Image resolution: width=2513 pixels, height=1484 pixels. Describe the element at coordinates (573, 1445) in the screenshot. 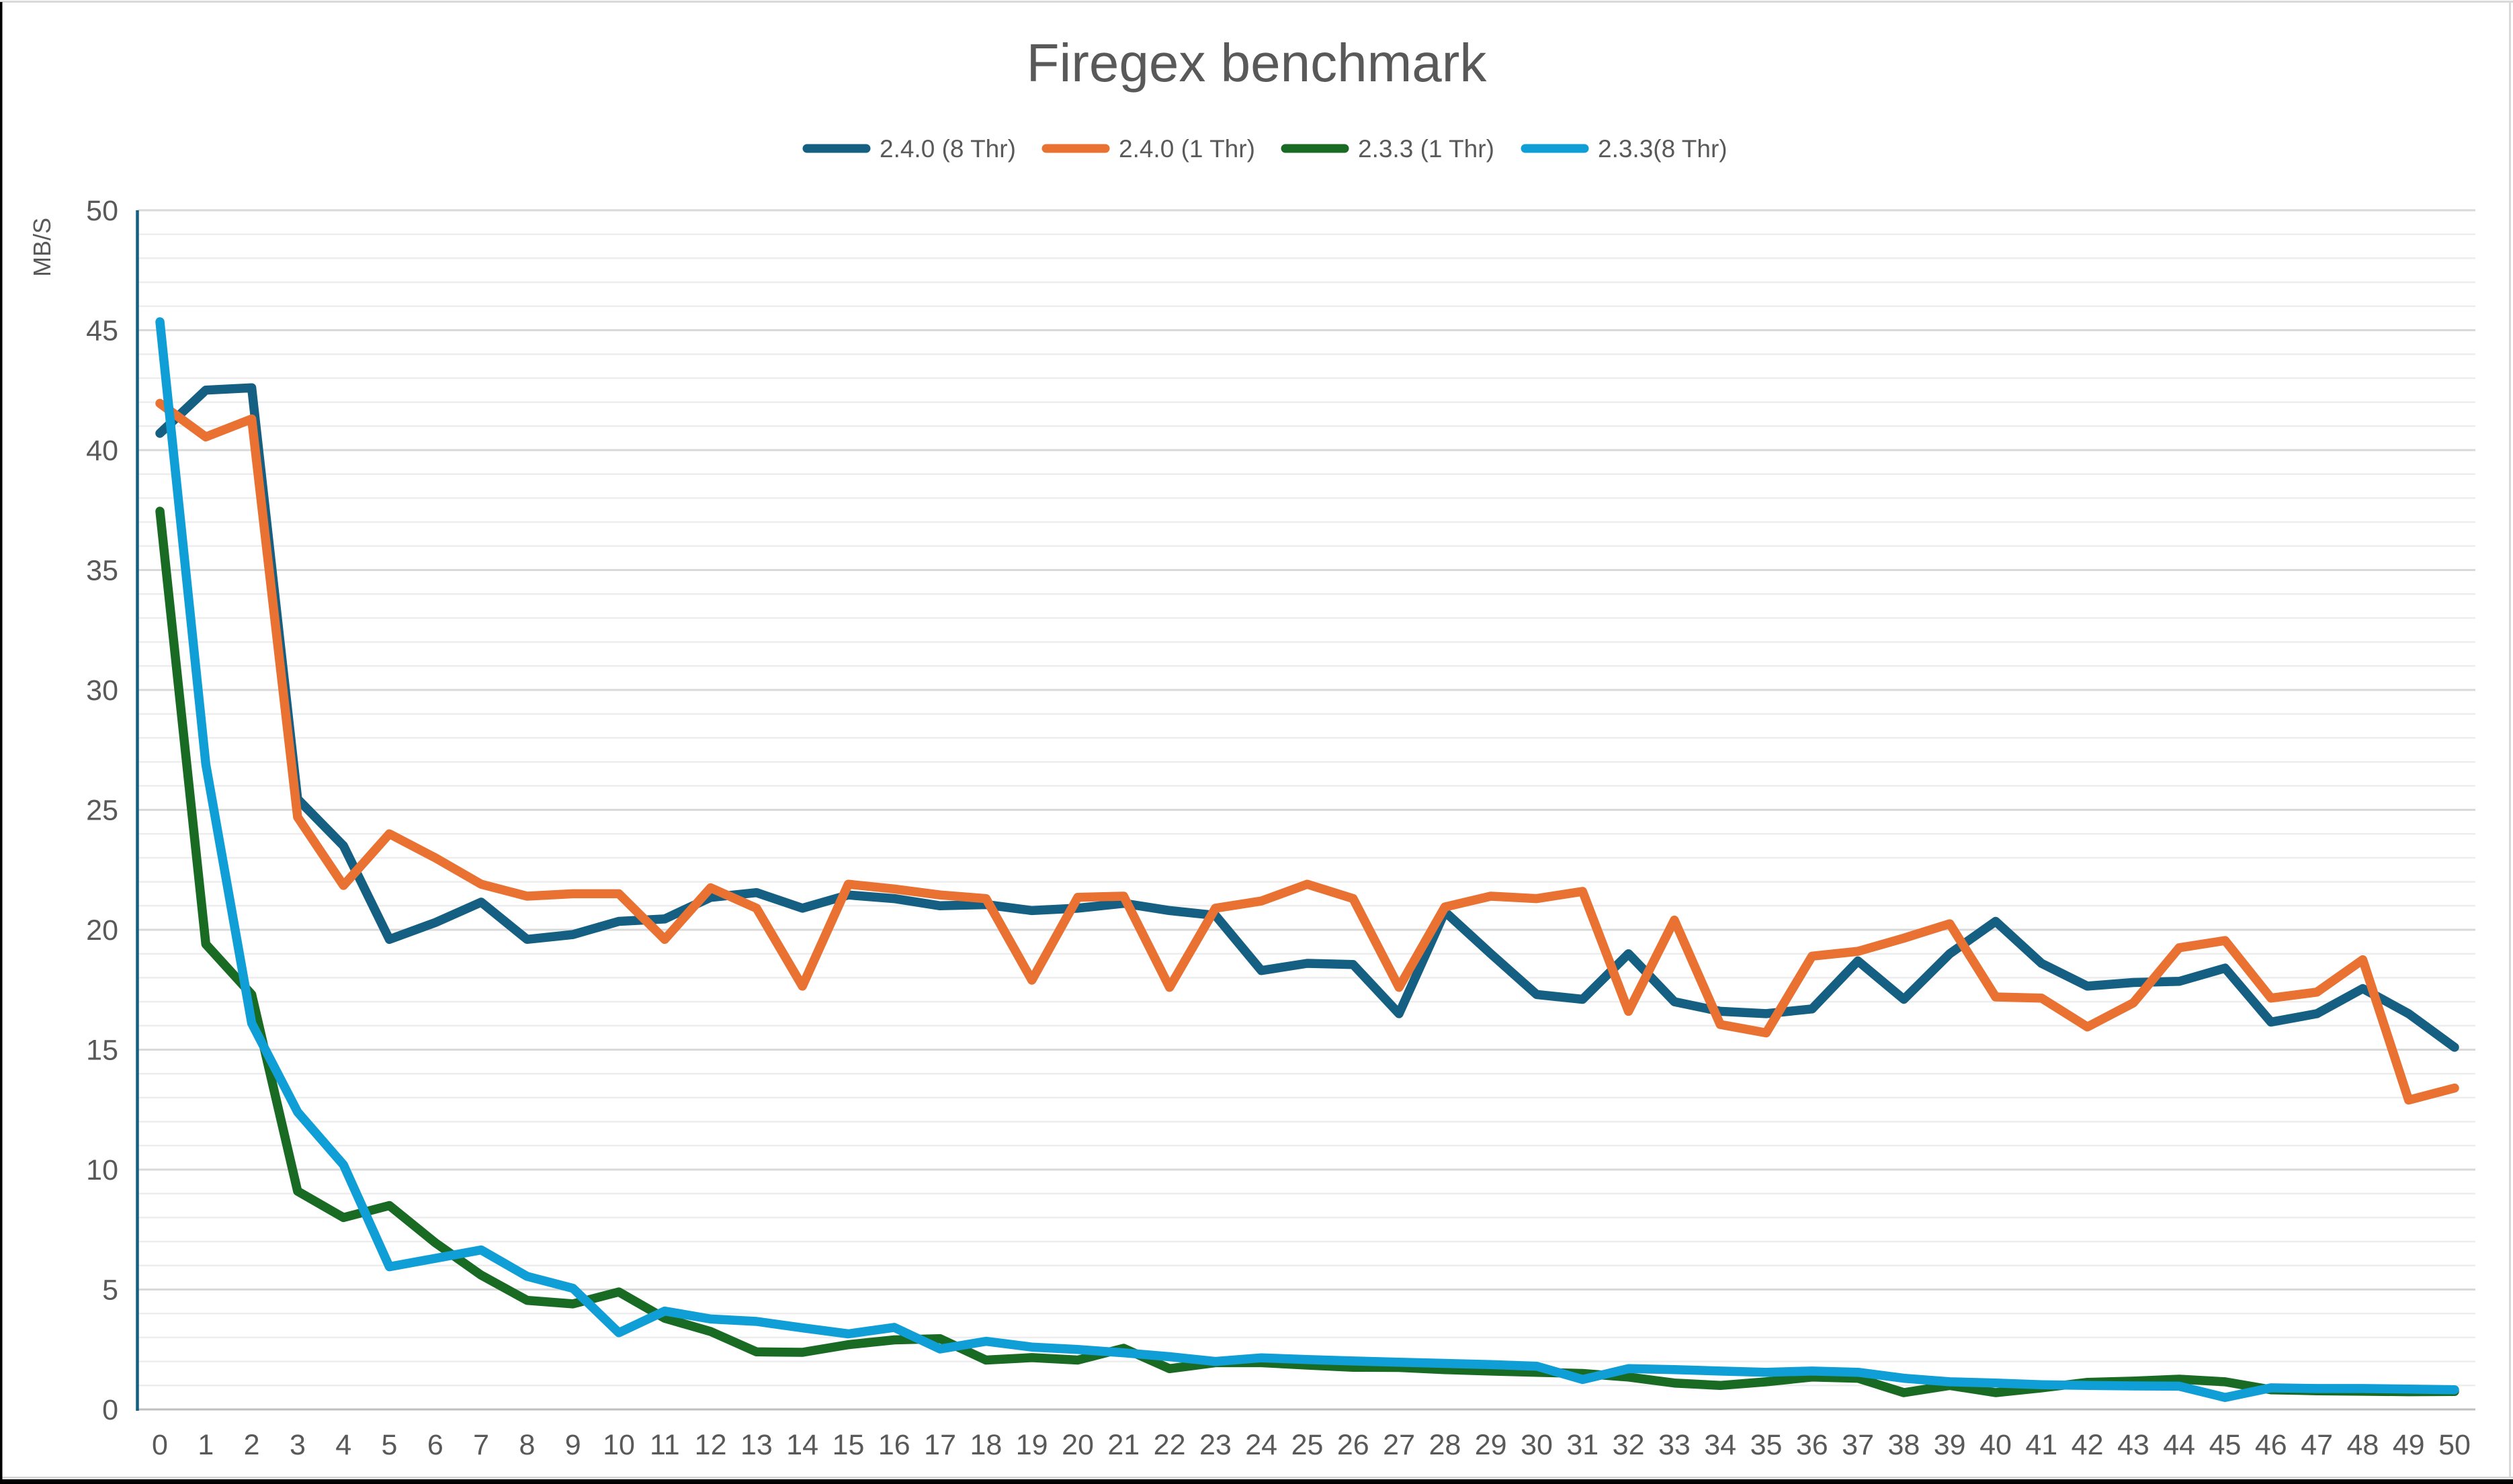

I see `svg-text: 9` at that location.